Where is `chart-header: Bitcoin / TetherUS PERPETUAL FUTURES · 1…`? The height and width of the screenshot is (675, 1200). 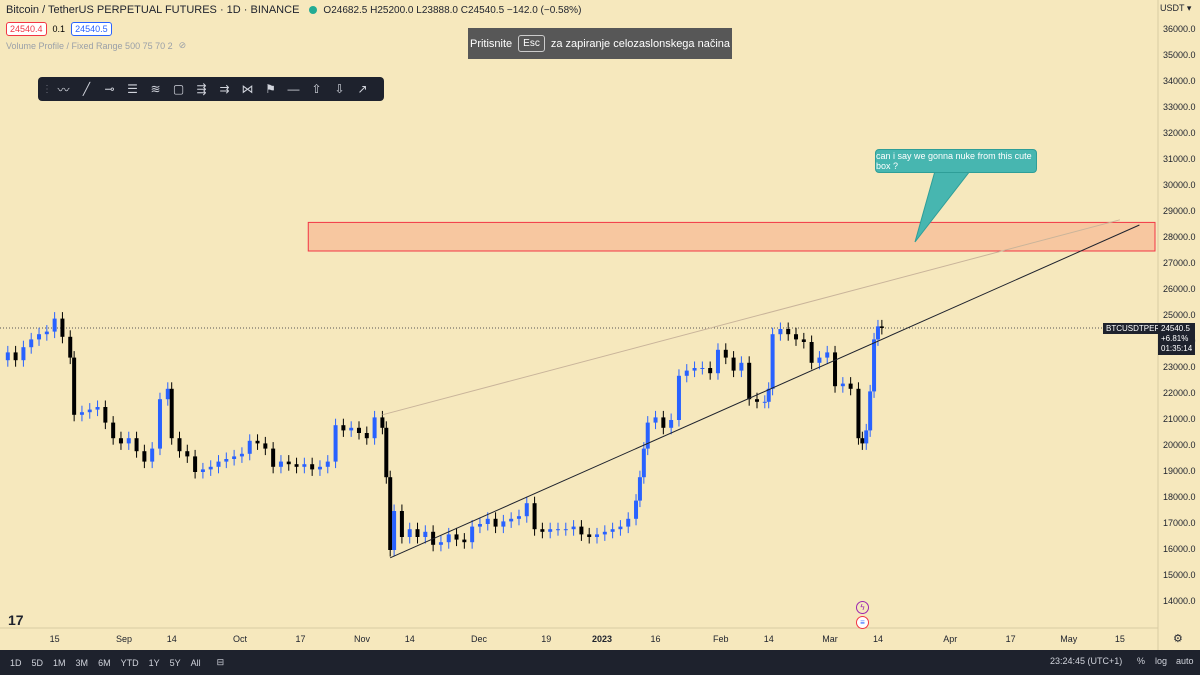 chart-header: Bitcoin / TetherUS PERPETUAL FUTURES · 1… is located at coordinates (293, 10).